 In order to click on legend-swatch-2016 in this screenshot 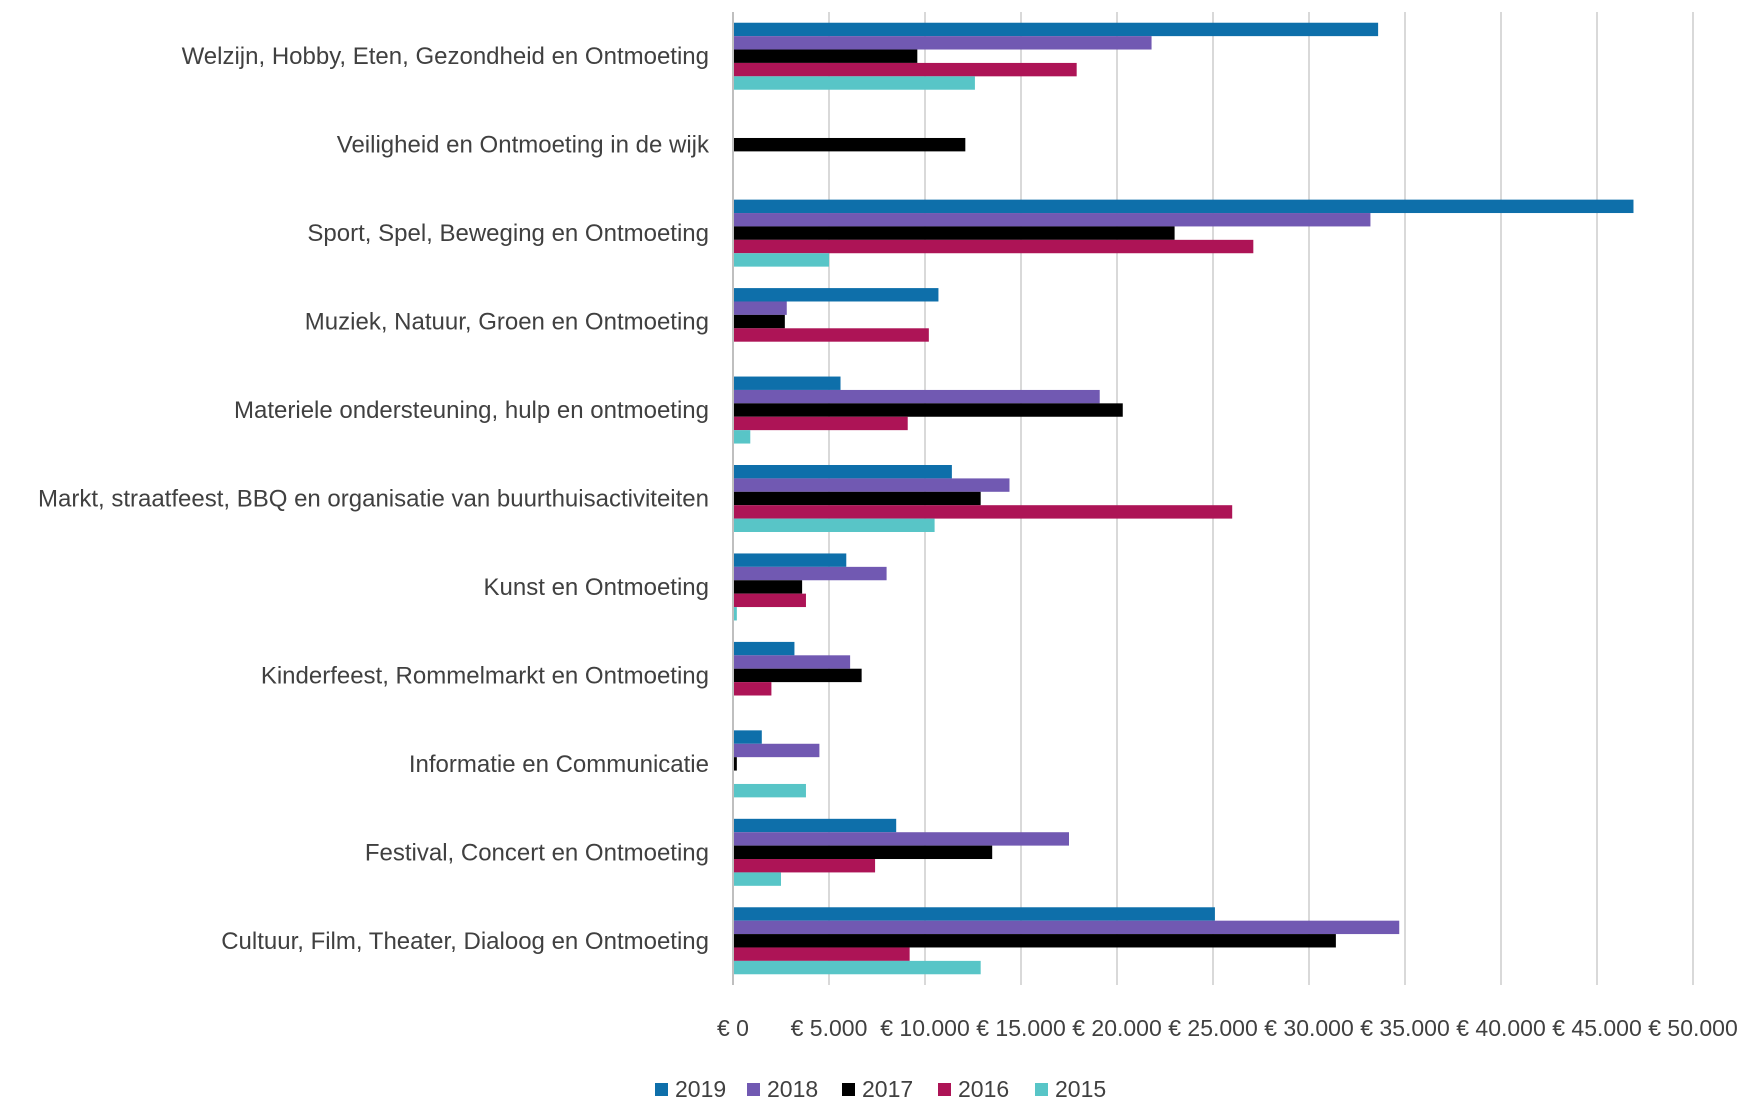, I will do `click(944, 1089)`.